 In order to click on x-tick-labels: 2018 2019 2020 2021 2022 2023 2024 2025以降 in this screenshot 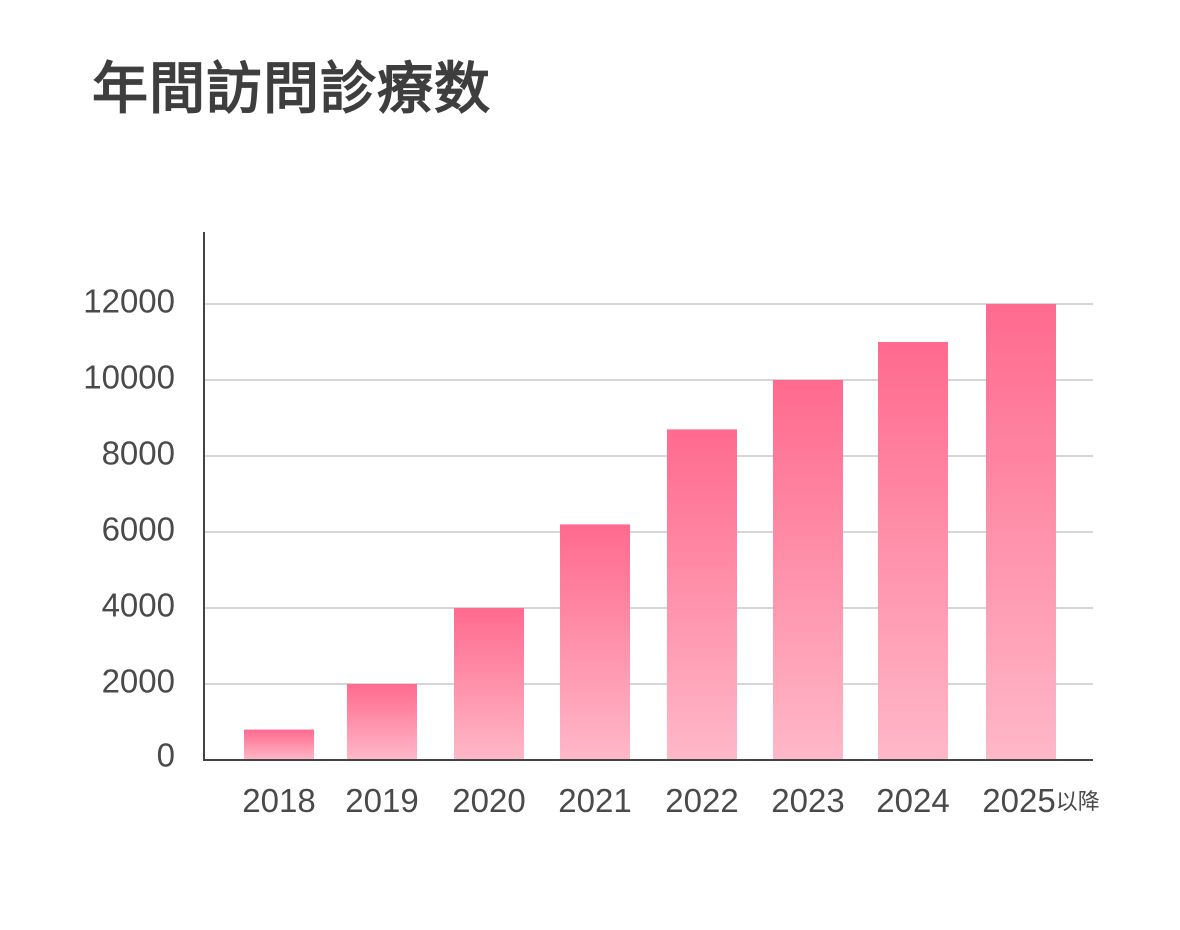, I will do `click(670, 800)`.